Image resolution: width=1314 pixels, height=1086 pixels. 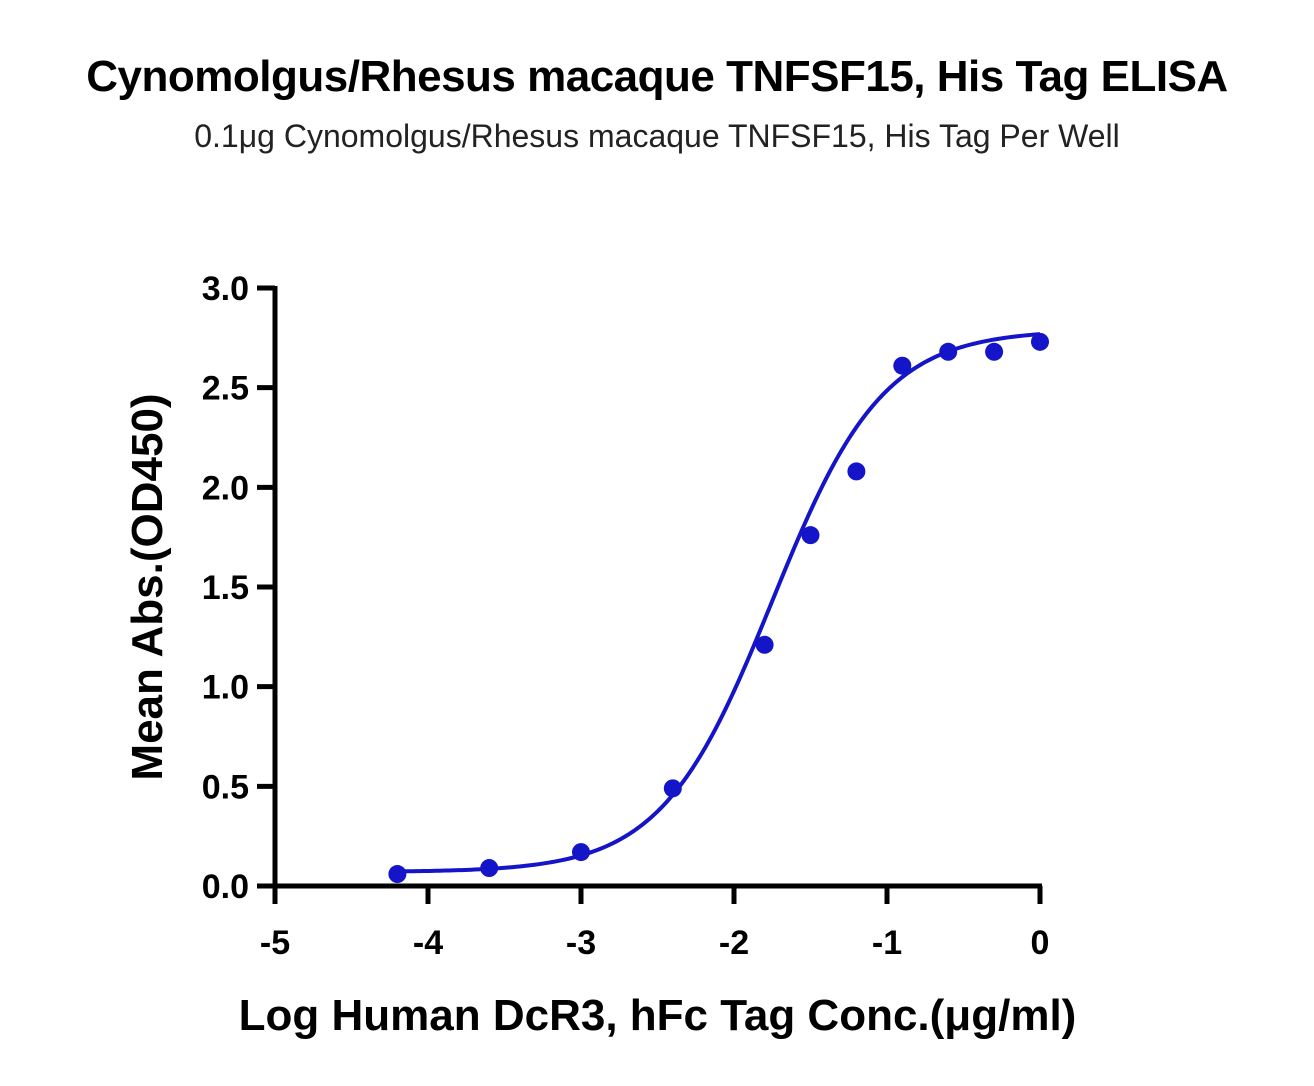 What do you see at coordinates (581, 943) in the screenshot?
I see `x-tick-label: -3` at bounding box center [581, 943].